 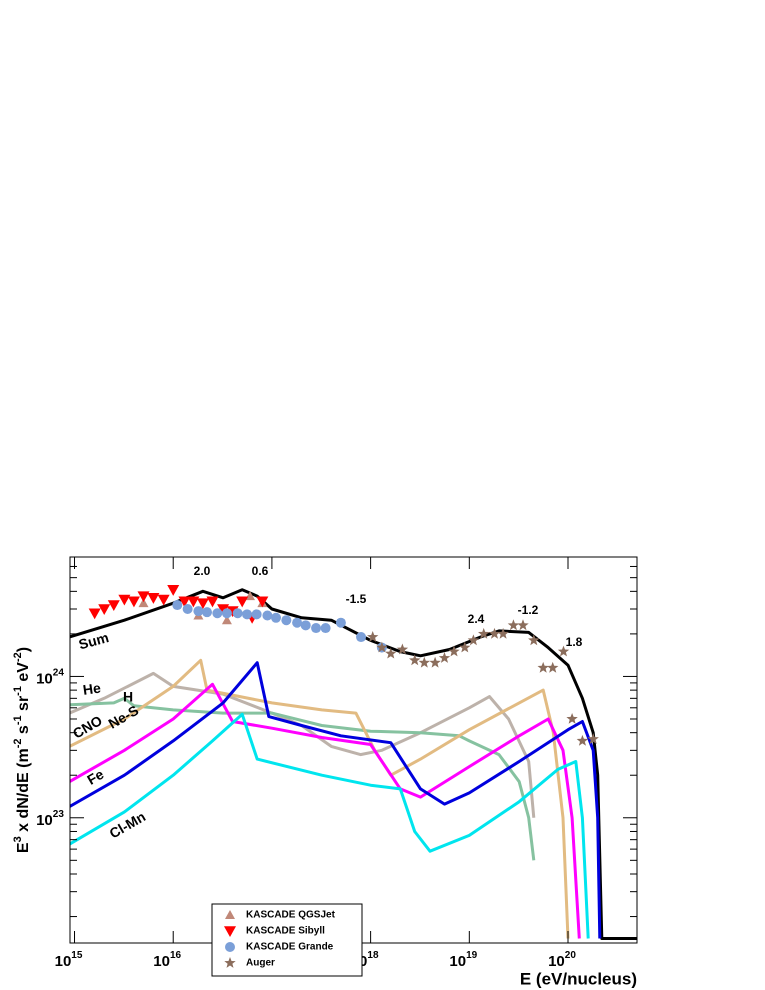 I want to click on annotation: -1.2, so click(x=528, y=610).